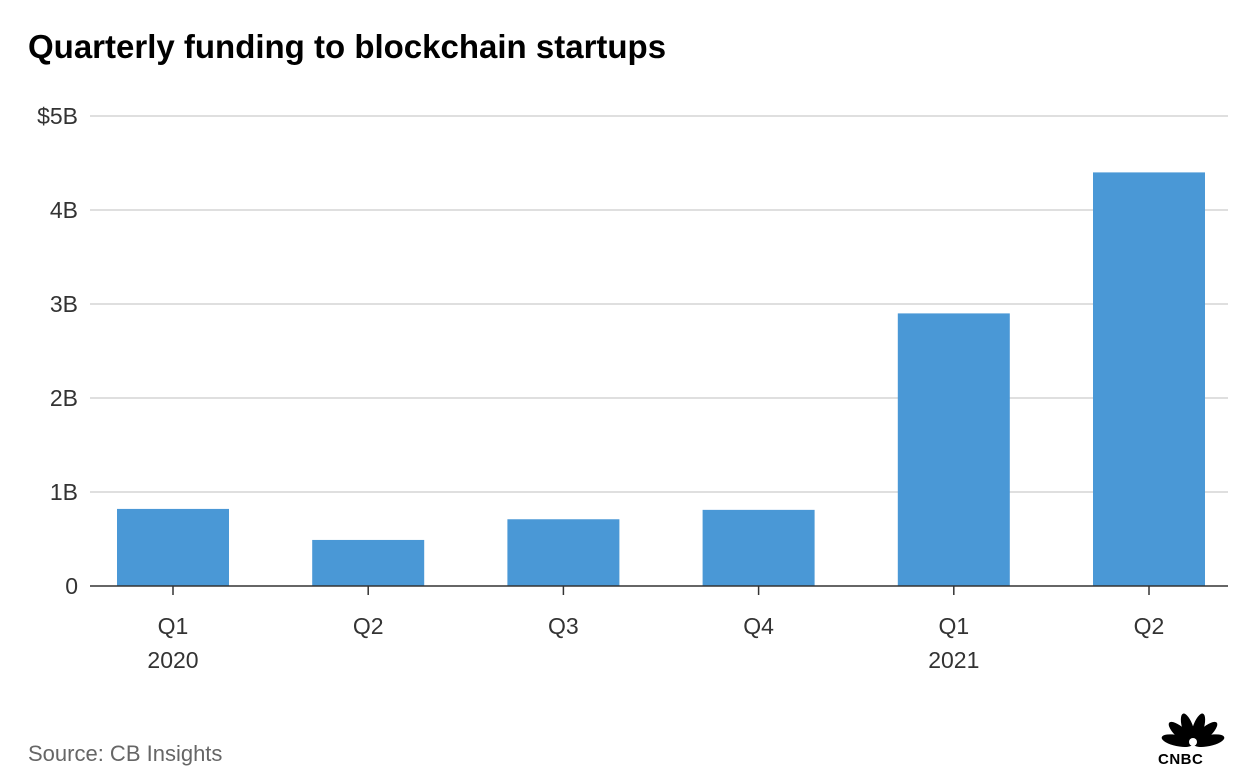 The image size is (1234, 774). I want to click on y-tick-label: 0, so click(71, 586).